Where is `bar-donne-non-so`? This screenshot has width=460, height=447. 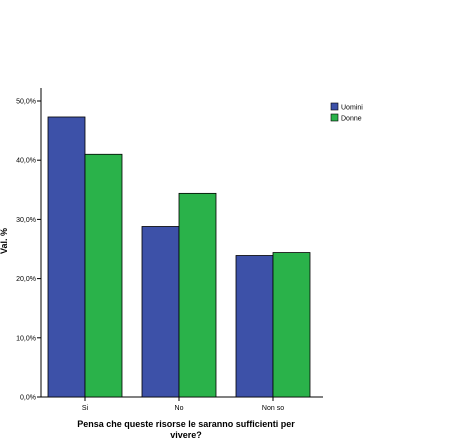 bar-donne-non-so is located at coordinates (291, 325).